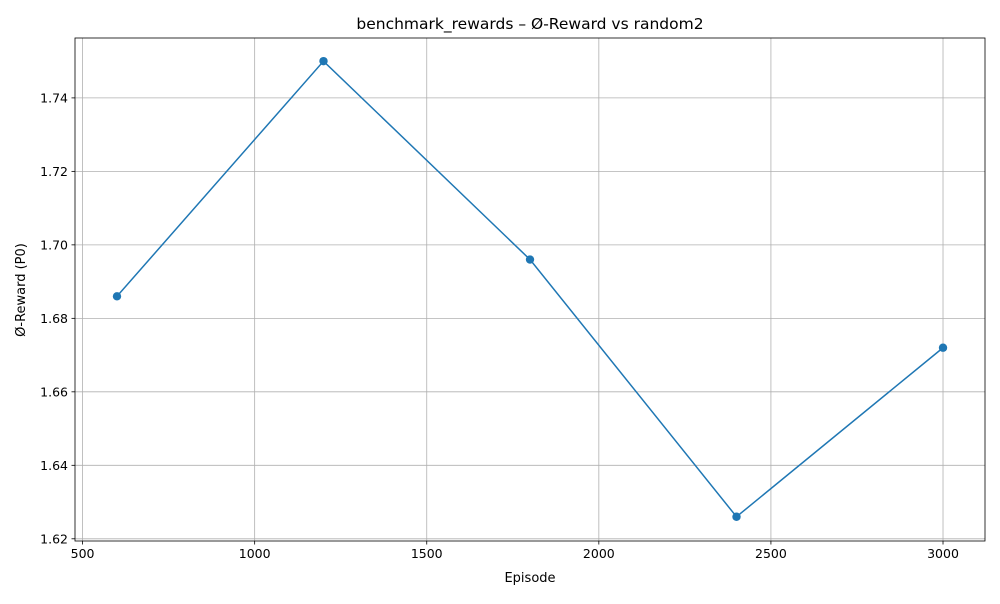  What do you see at coordinates (54, 97) in the screenshot?
I see `y-tick-label: 1.74` at bounding box center [54, 97].